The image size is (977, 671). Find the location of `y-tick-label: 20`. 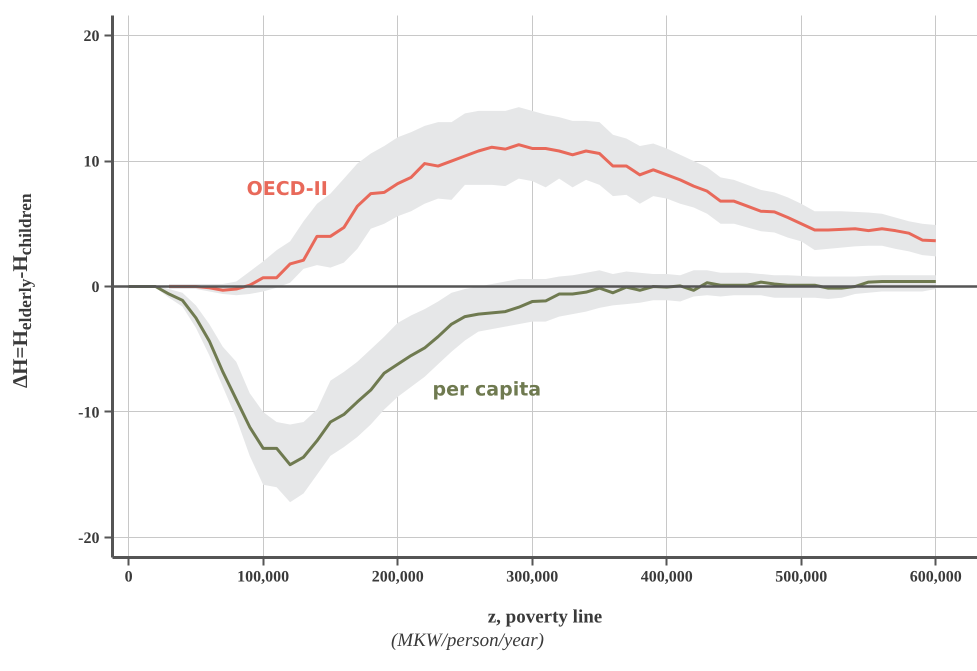

y-tick-label: 20 is located at coordinates (92, 37).